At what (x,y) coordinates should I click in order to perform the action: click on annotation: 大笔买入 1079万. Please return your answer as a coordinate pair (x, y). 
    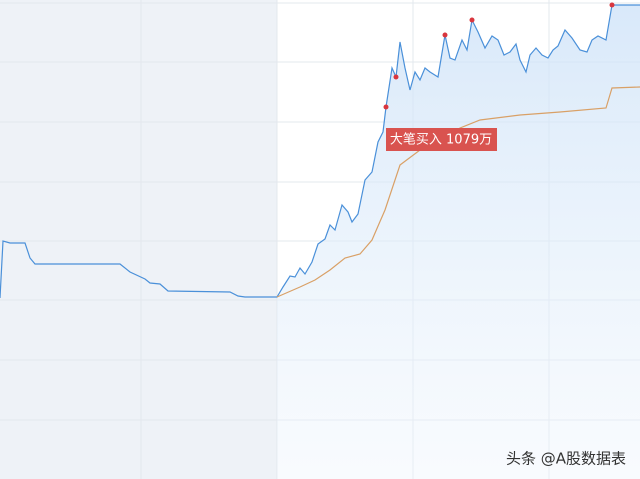
    Looking at the image, I should click on (441, 140).